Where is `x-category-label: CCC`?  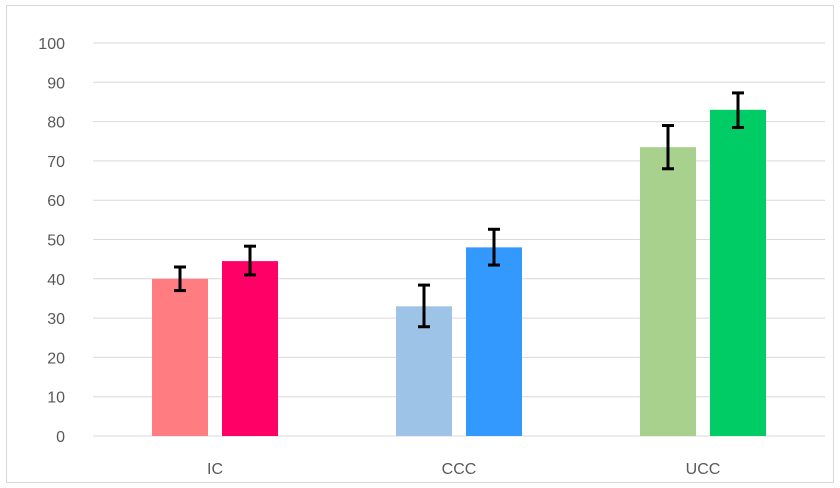
x-category-label: CCC is located at coordinates (459, 469).